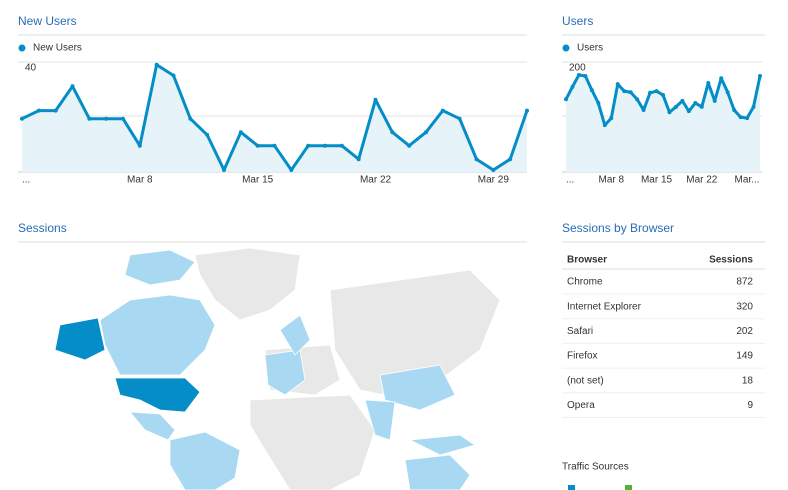 The image size is (788, 490). Describe the element at coordinates (582, 356) in the screenshot. I see `browser-name: Firefox` at that location.